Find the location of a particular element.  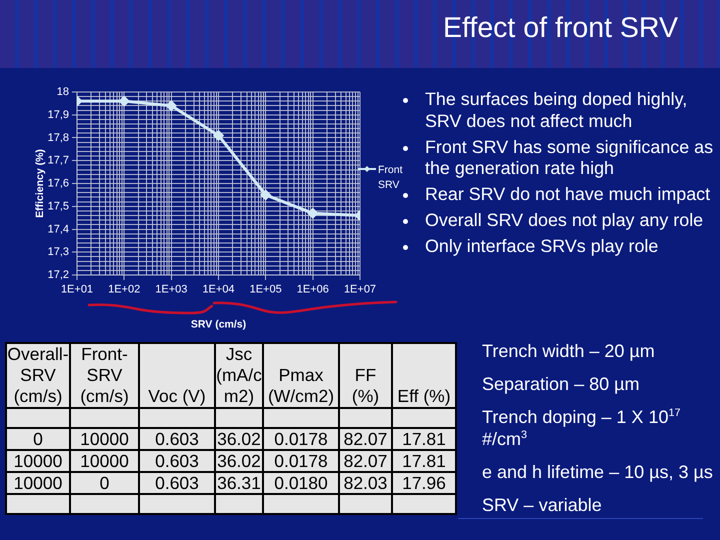

x-tick-label: 1E+02 is located at coordinates (124, 290).